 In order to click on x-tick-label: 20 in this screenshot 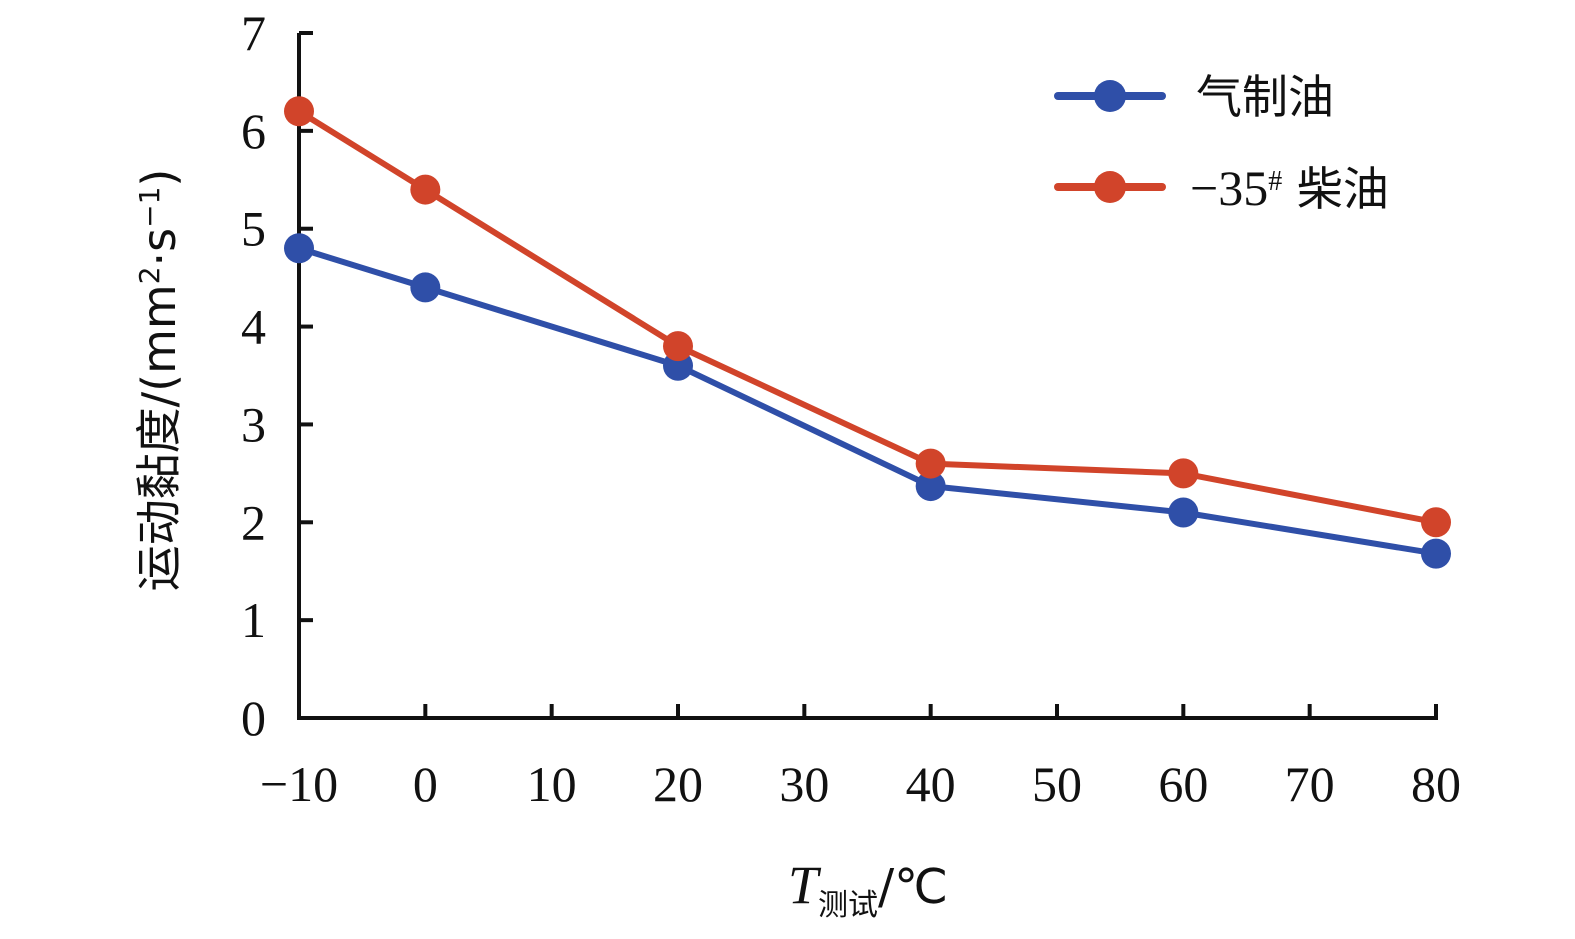, I will do `click(678, 784)`.